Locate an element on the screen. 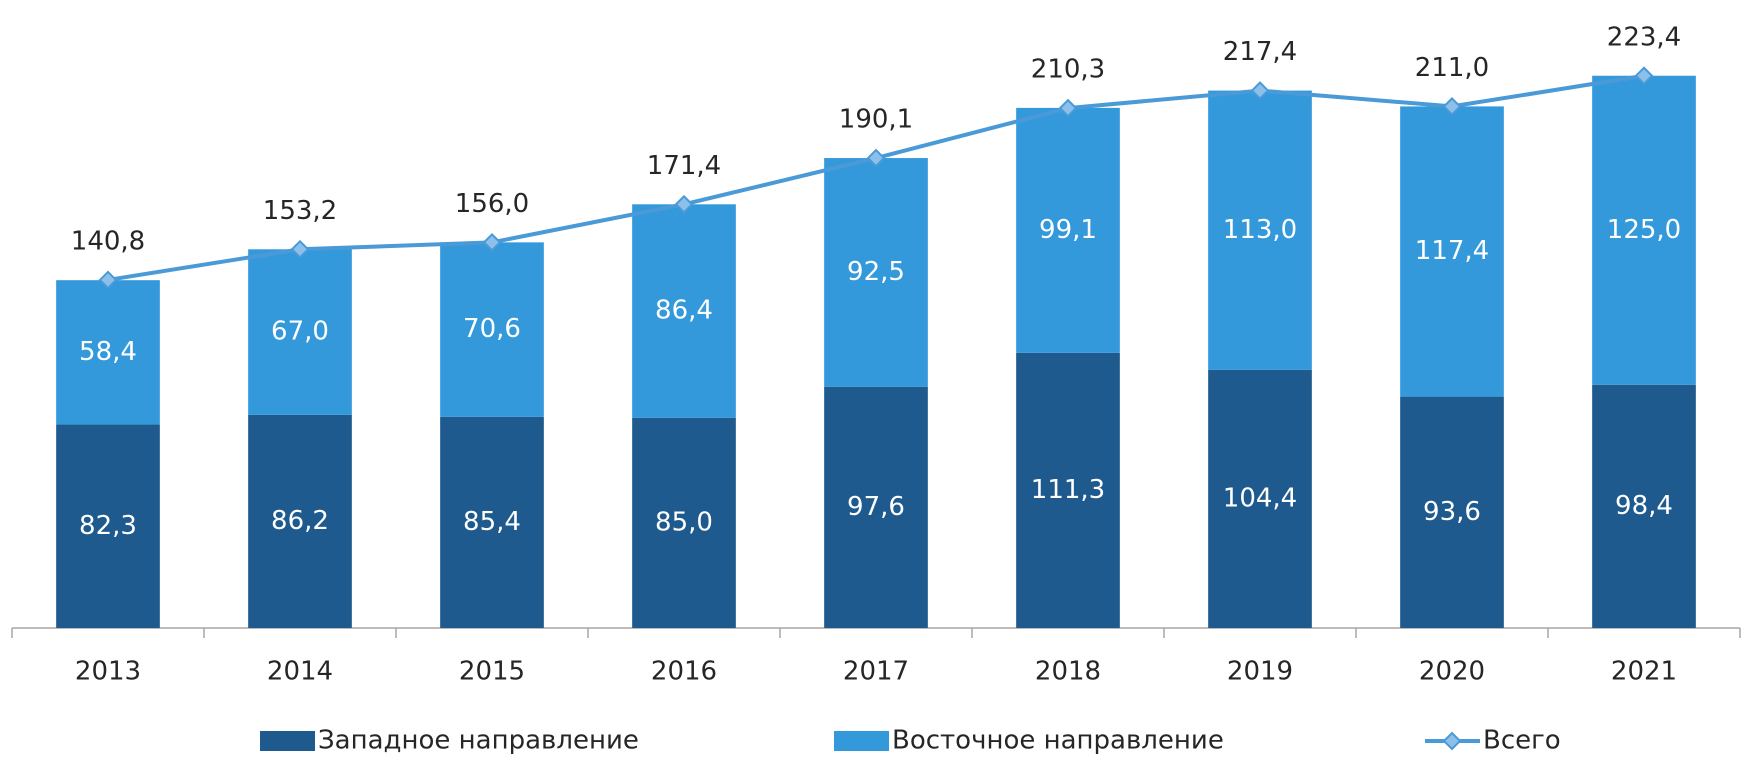 This screenshot has width=1742, height=757. data-label: 210,3 is located at coordinates (1068, 70).